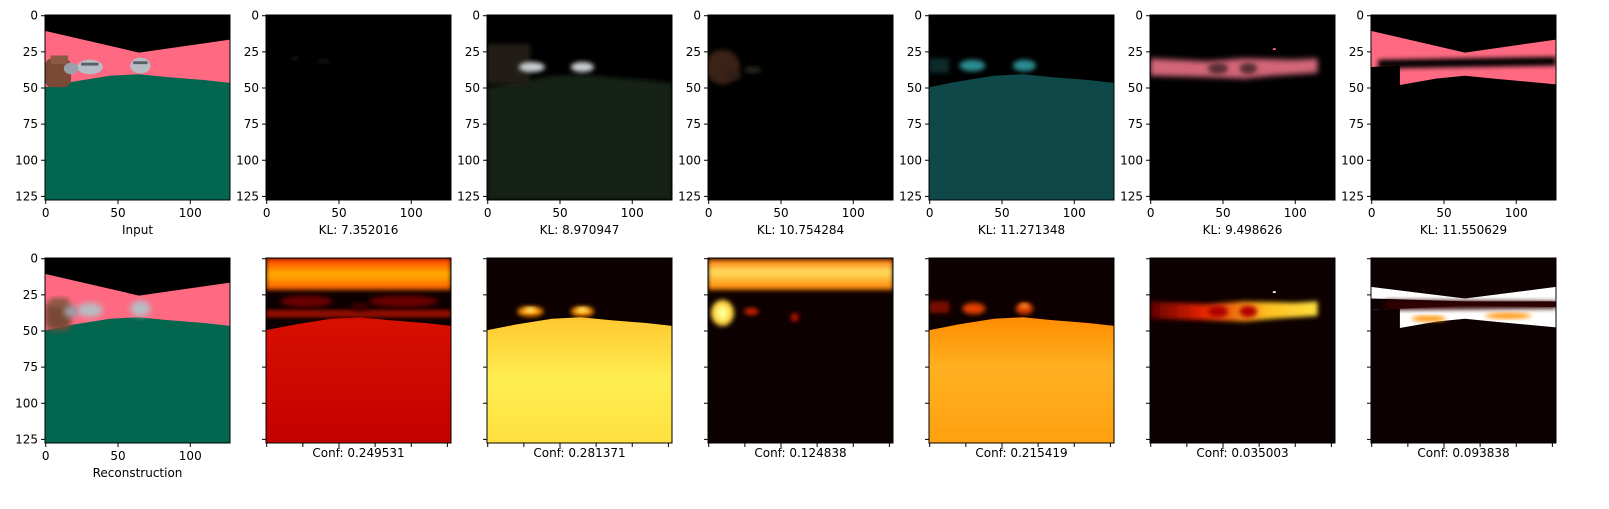  I want to click on dark-band, so click(306, 301).